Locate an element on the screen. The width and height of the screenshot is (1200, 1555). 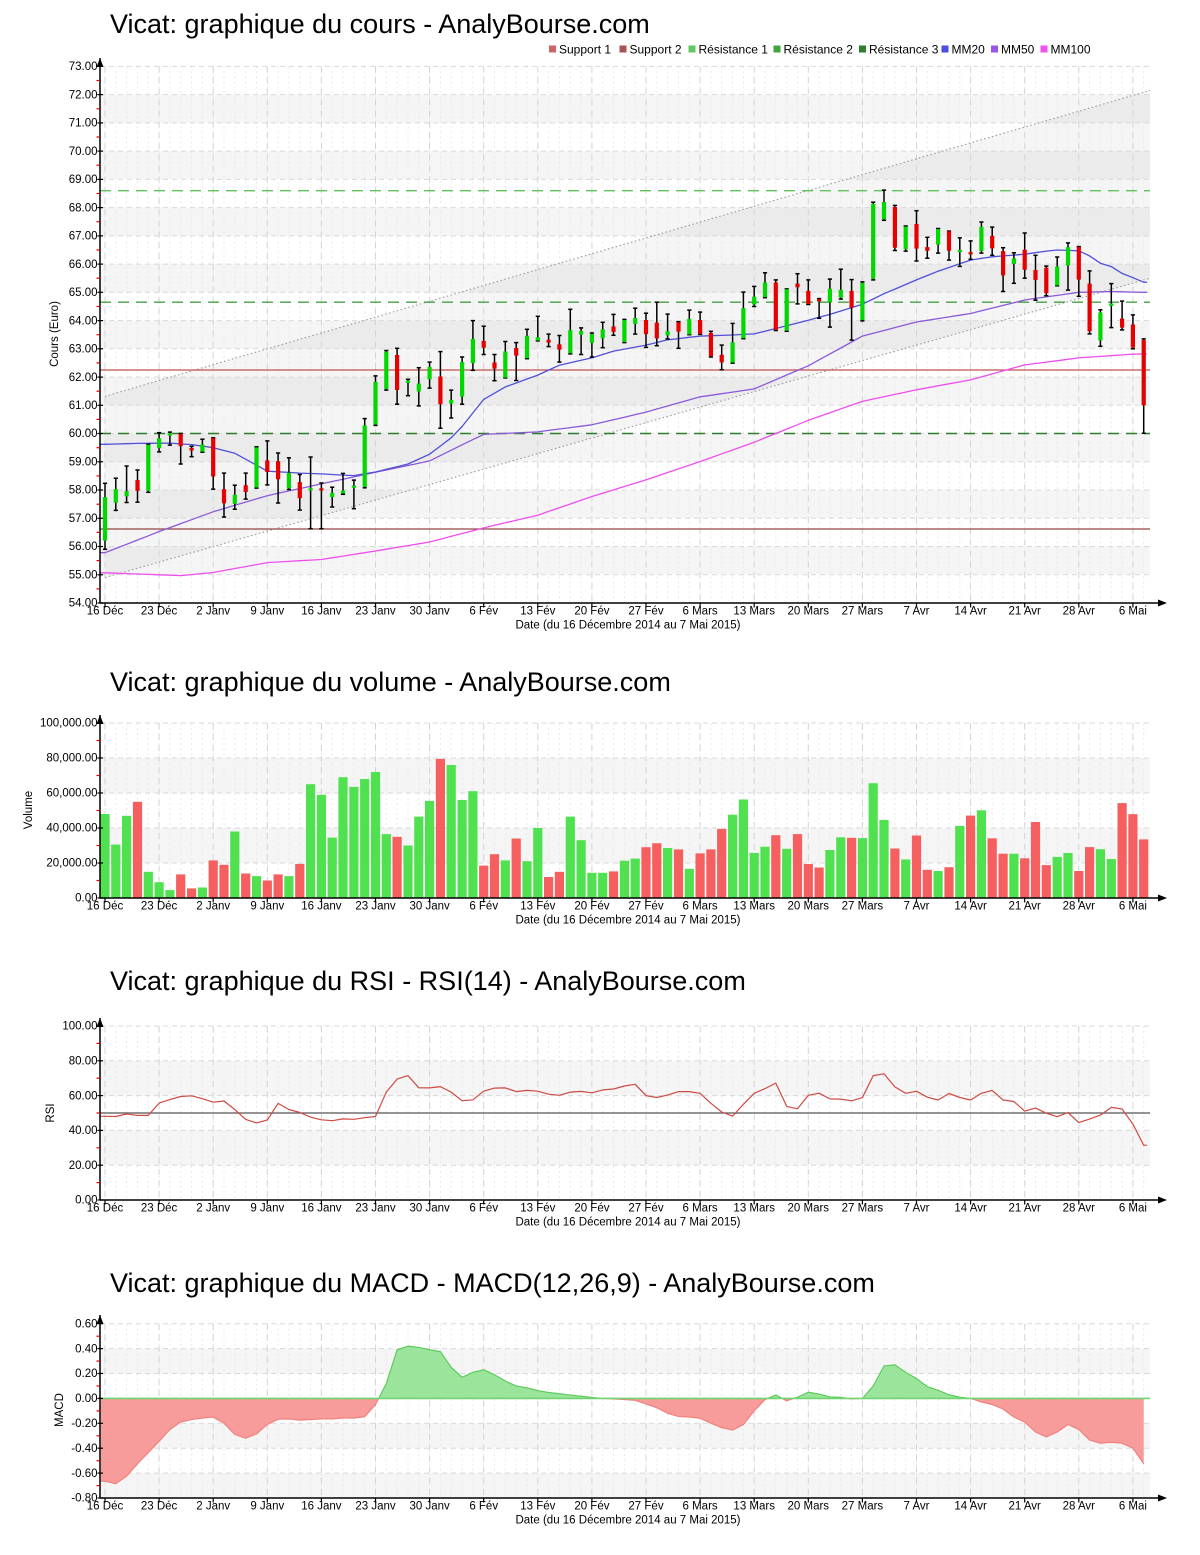
svg-text: 100.00 is located at coordinates (79, 1027).